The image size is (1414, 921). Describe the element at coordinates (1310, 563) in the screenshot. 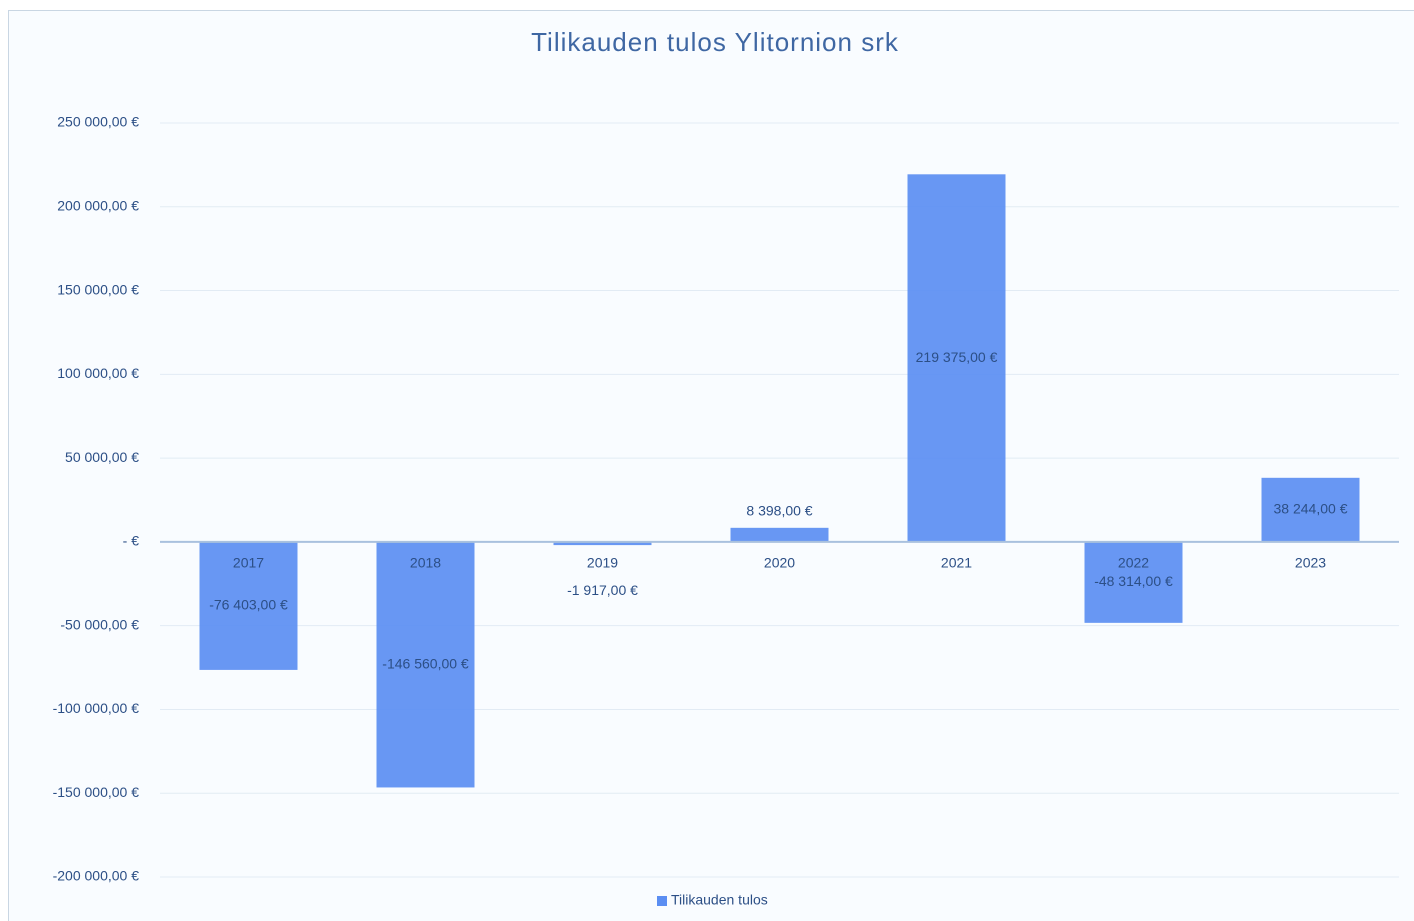

I see `x-tick-label: 2023` at that location.